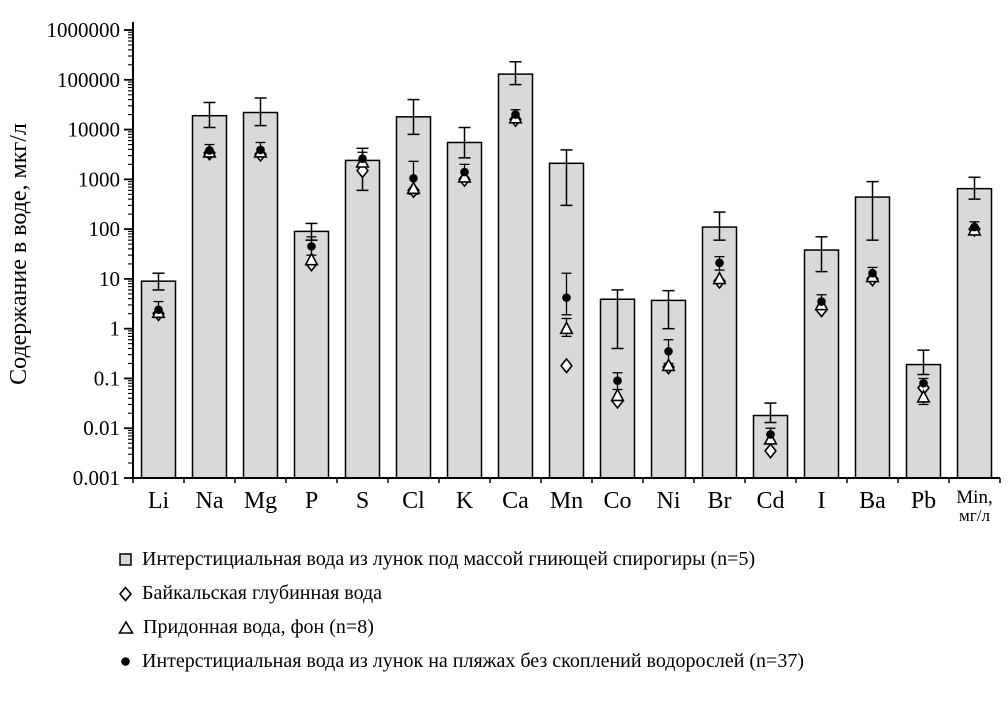 The width and height of the screenshot is (1008, 709). Describe the element at coordinates (515, 276) in the screenshot. I see `bar-Ca` at that location.